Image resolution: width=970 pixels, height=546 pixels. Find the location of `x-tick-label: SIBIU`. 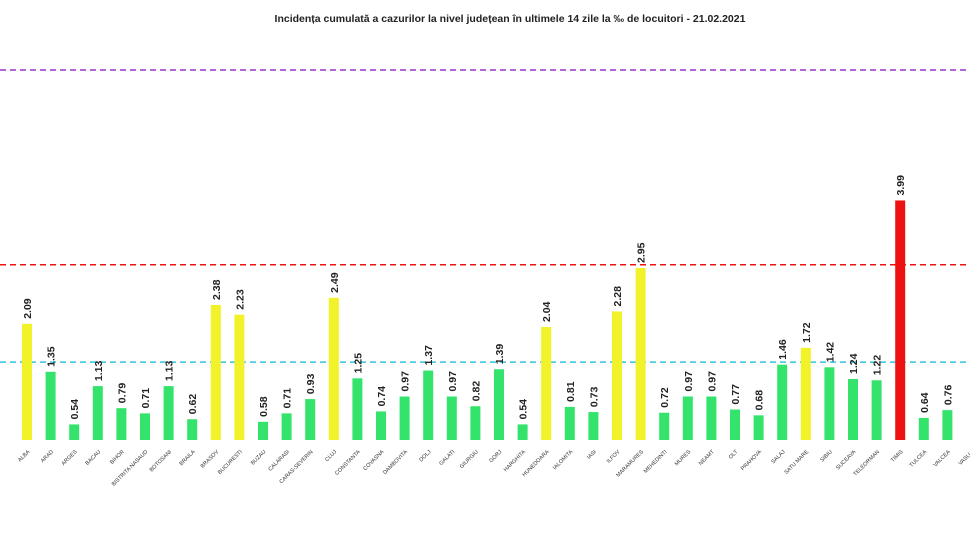

x-tick-label: SIBIU is located at coordinates (826, 456).